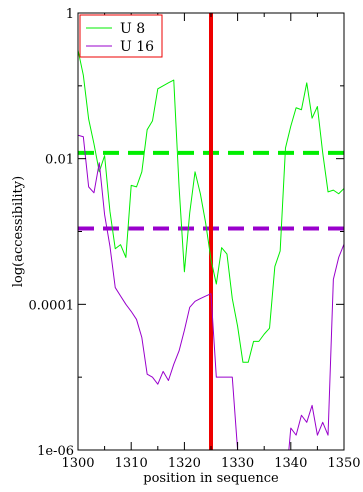  Describe the element at coordinates (132, 29) in the screenshot. I see `legend-label: U 8` at that location.